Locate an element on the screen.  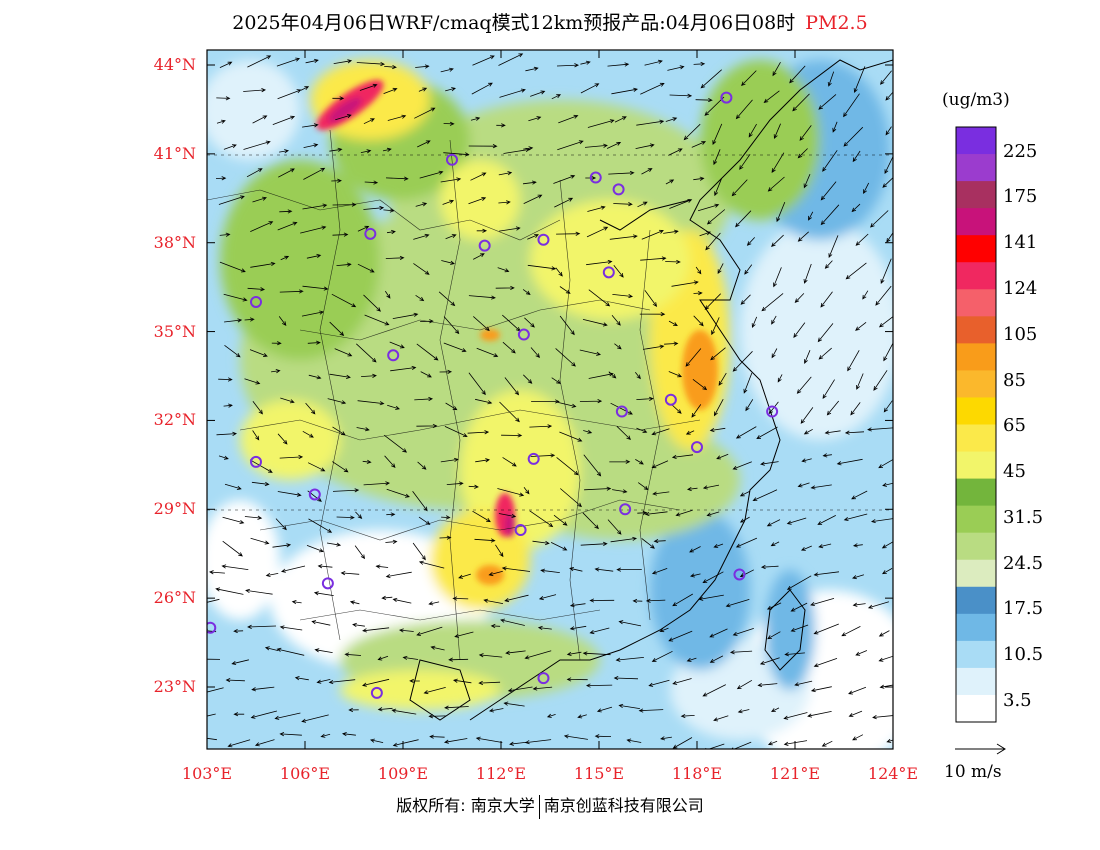
copyright-footer: 版权所有: 南京大学 南京创蓝科技有限公司 is located at coordinates (550, 805).